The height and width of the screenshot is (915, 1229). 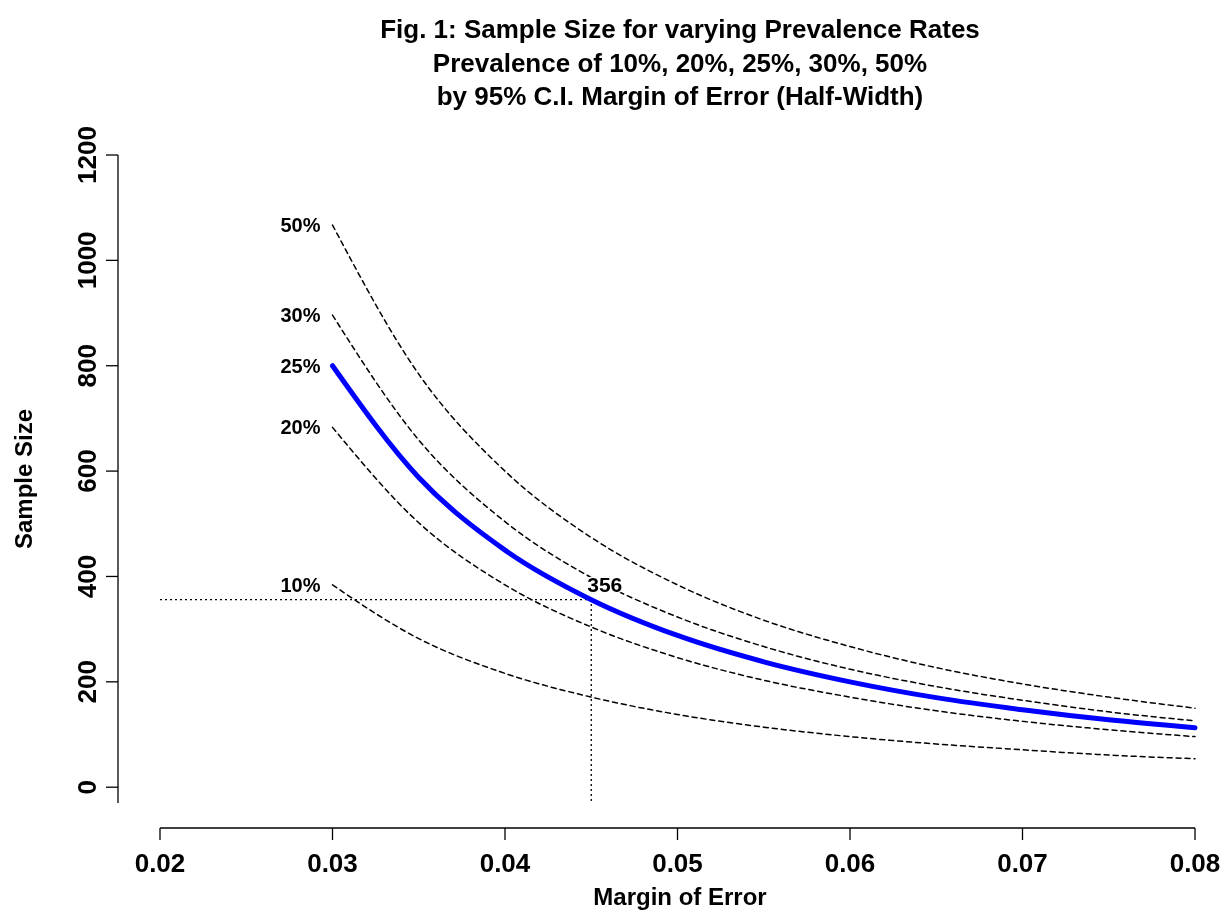 What do you see at coordinates (23, 479) in the screenshot?
I see `y-axis-title: Sample Size` at bounding box center [23, 479].